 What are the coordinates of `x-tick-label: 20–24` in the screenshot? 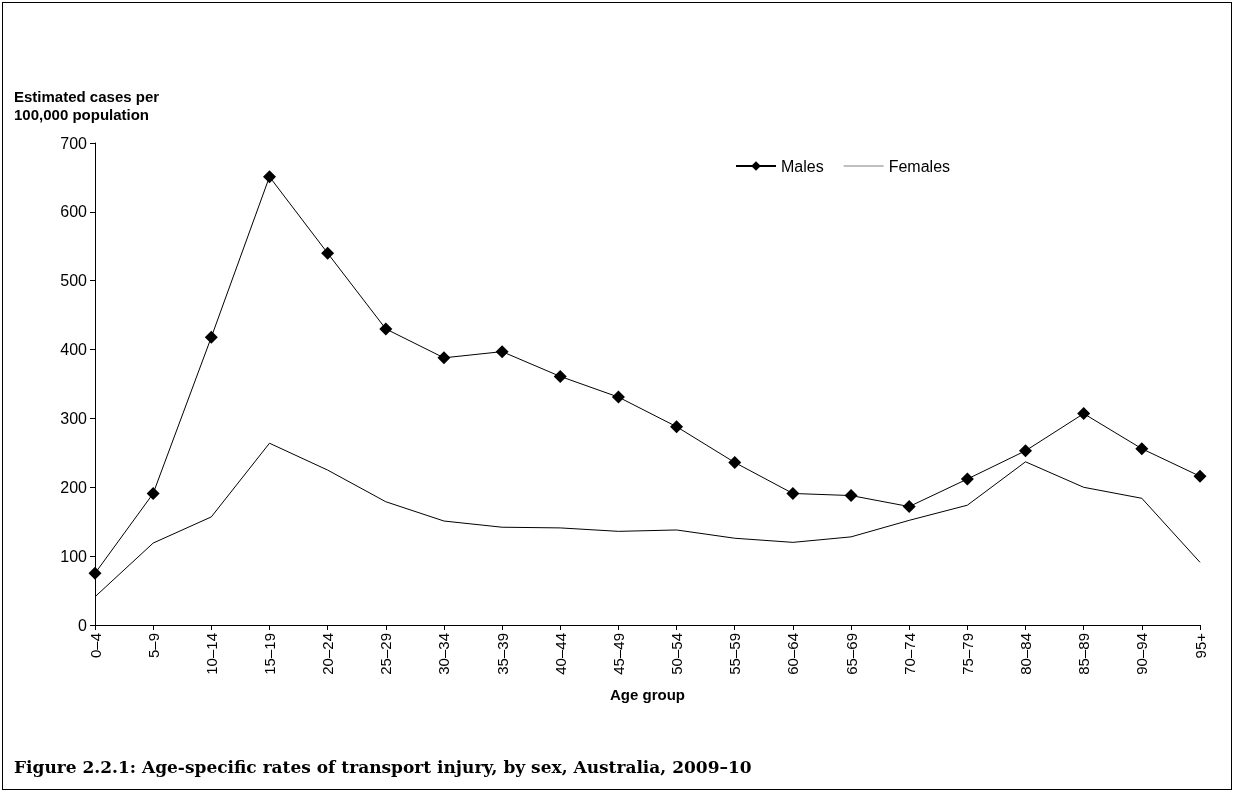 It's located at (328, 654).